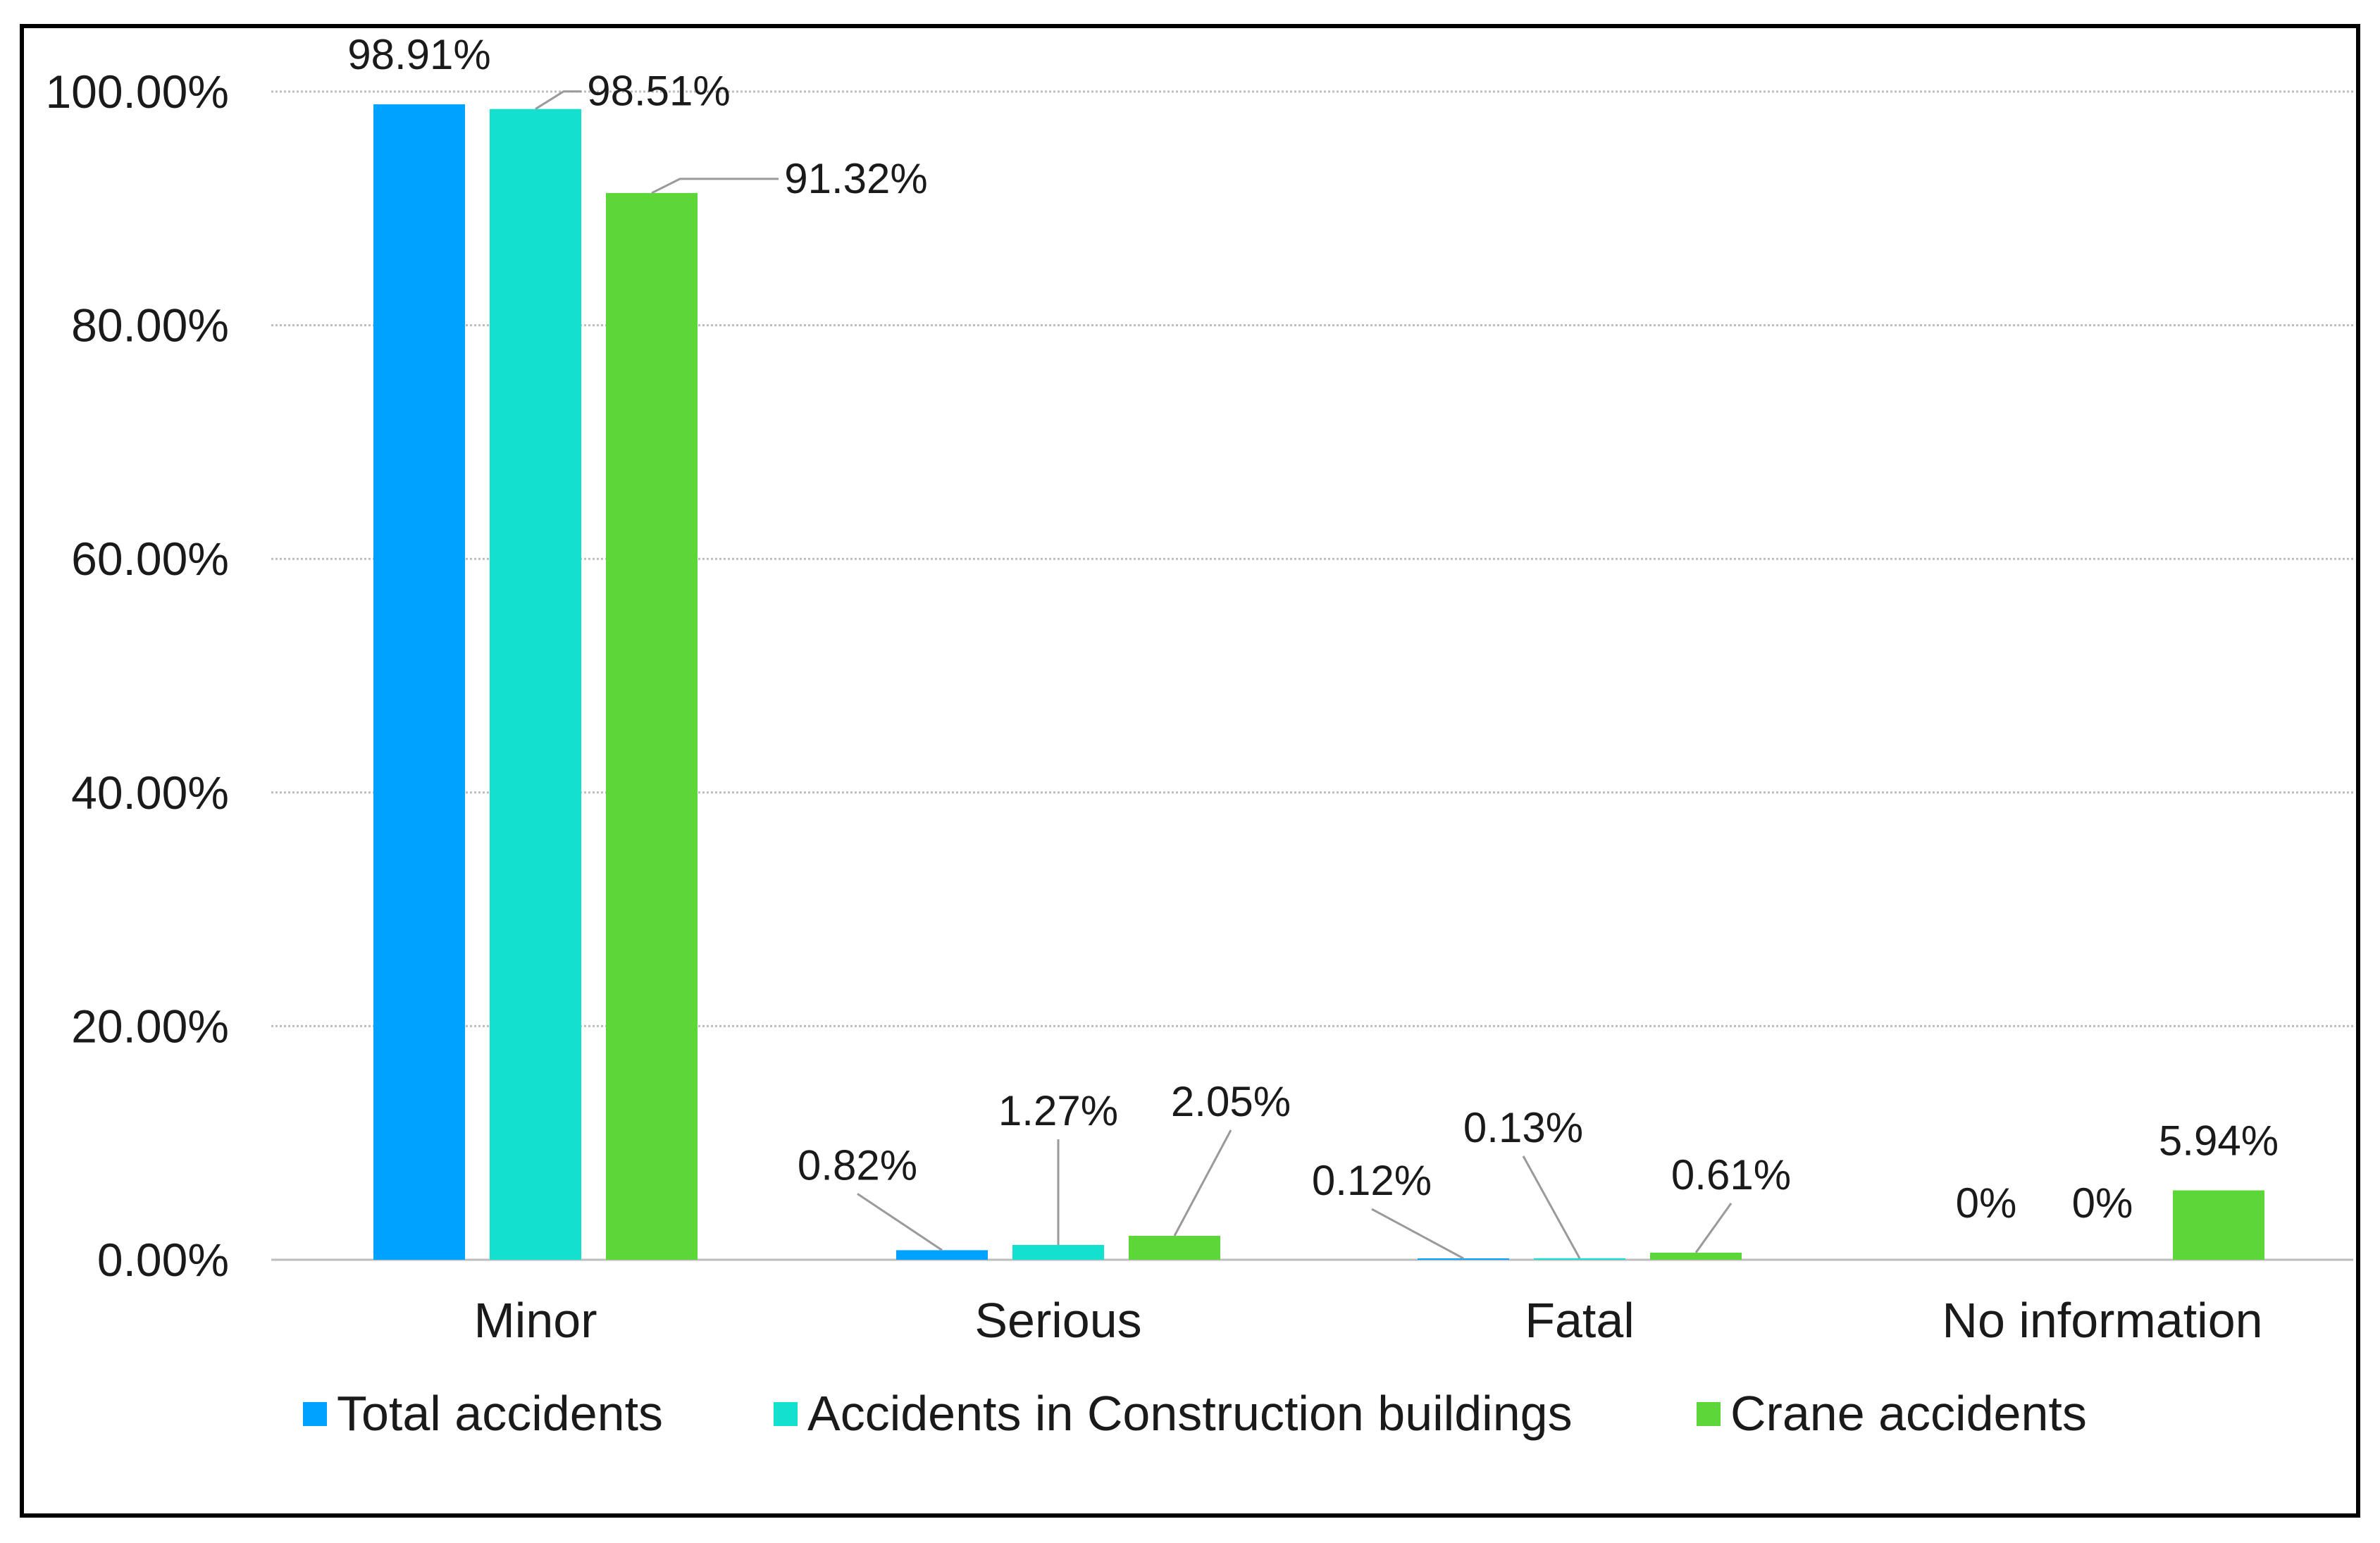 The width and height of the screenshot is (2380, 1543). What do you see at coordinates (1372, 1180) in the screenshot?
I see `data-label: 0.12%` at bounding box center [1372, 1180].